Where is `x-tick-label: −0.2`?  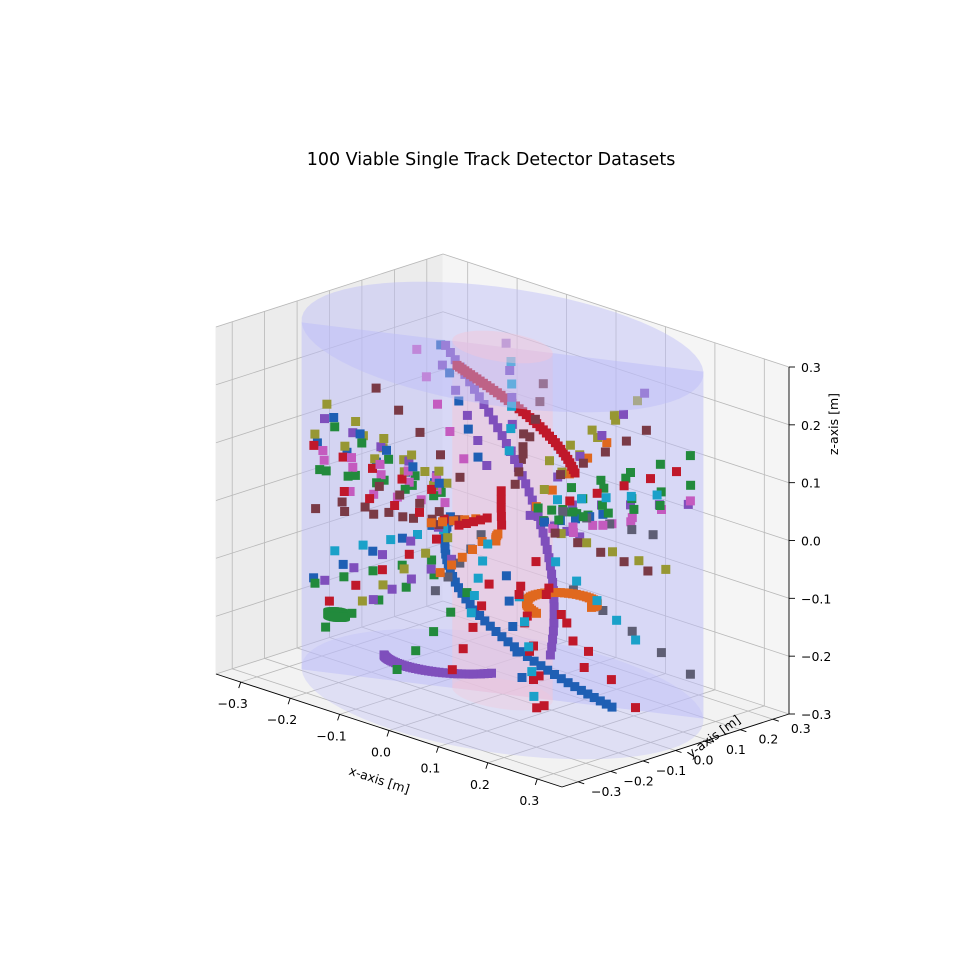 x-tick-label: −0.2 is located at coordinates (282, 719).